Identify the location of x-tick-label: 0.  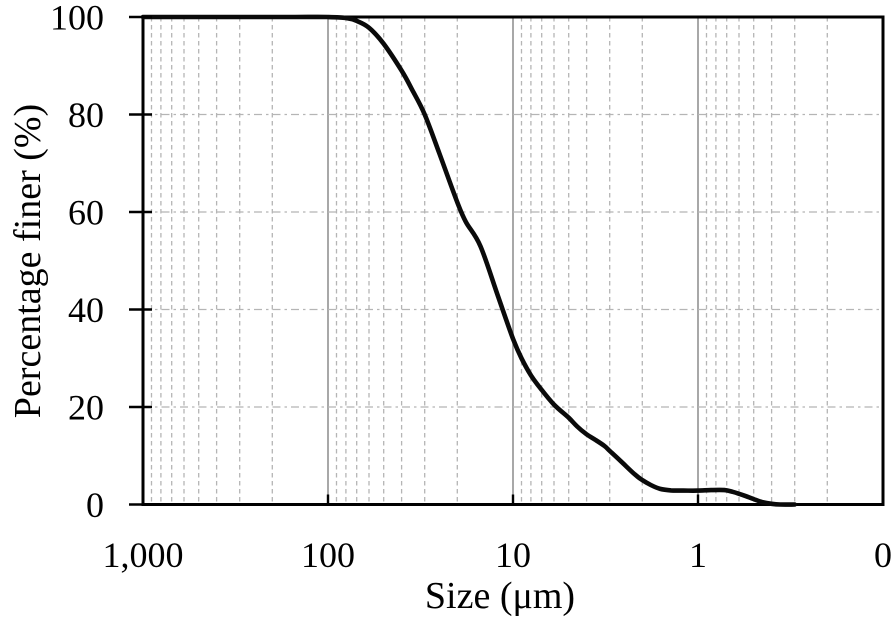
(883, 555).